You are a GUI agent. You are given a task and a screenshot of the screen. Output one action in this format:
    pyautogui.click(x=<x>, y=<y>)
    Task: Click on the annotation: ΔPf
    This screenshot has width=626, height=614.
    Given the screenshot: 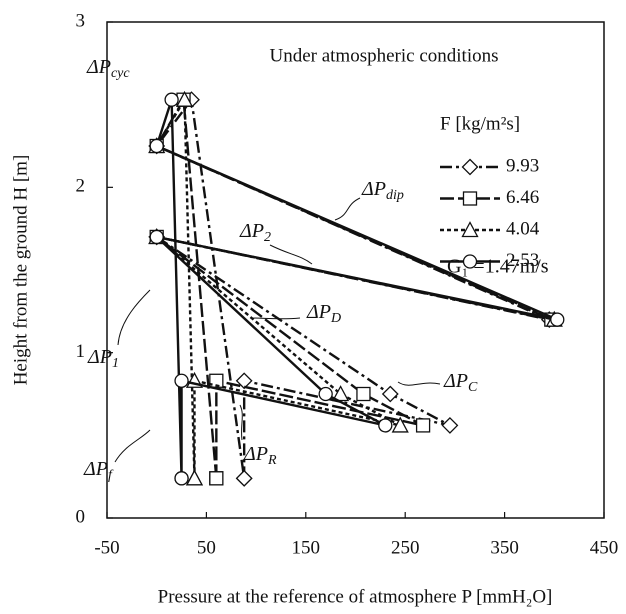 What is the action you would take?
    pyautogui.click(x=98, y=471)
    